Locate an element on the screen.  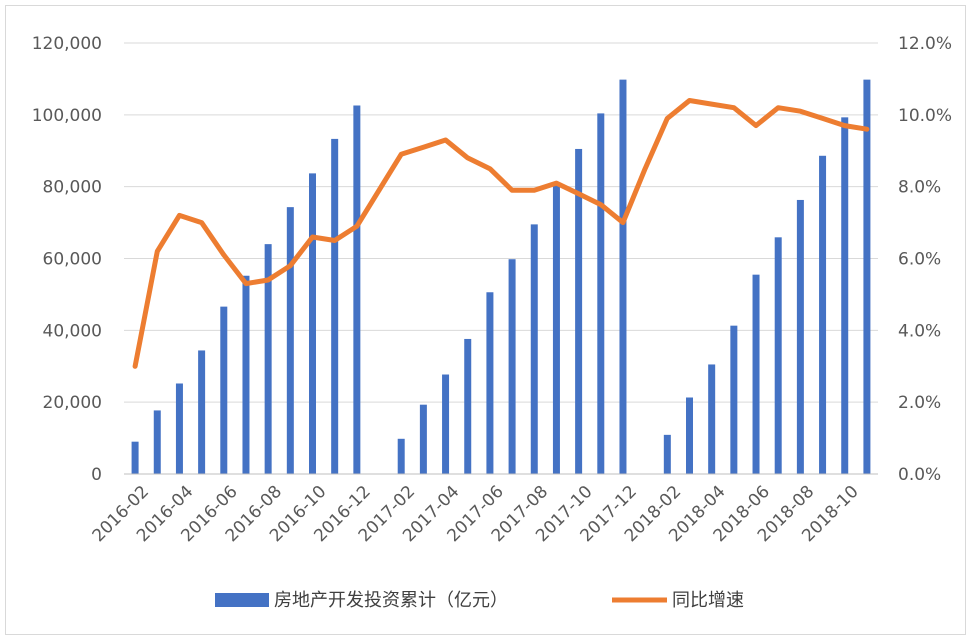
legend: 房地产开发投资累计（亿元） 同比增速 is located at coordinates (479, 600).